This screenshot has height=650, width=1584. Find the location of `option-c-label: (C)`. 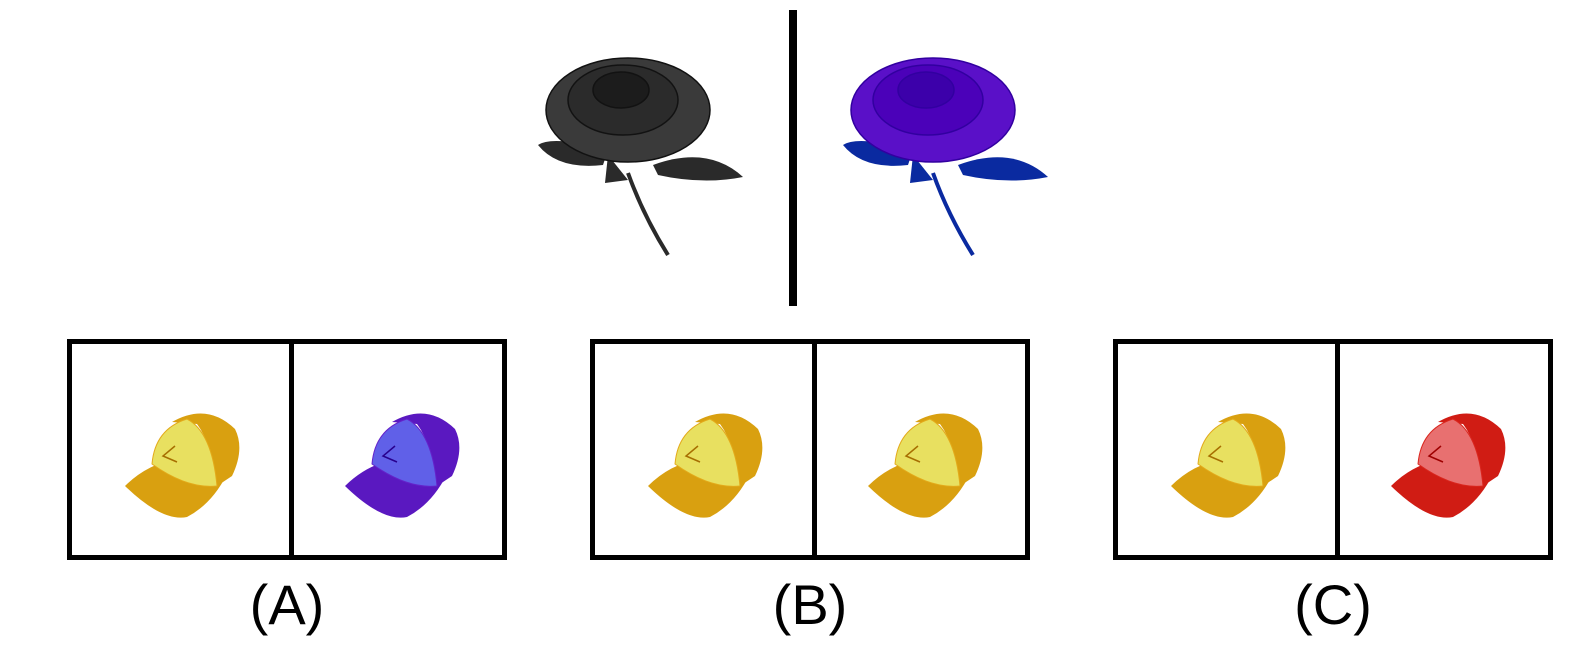

option-c-label: (C) is located at coordinates (1333, 604).